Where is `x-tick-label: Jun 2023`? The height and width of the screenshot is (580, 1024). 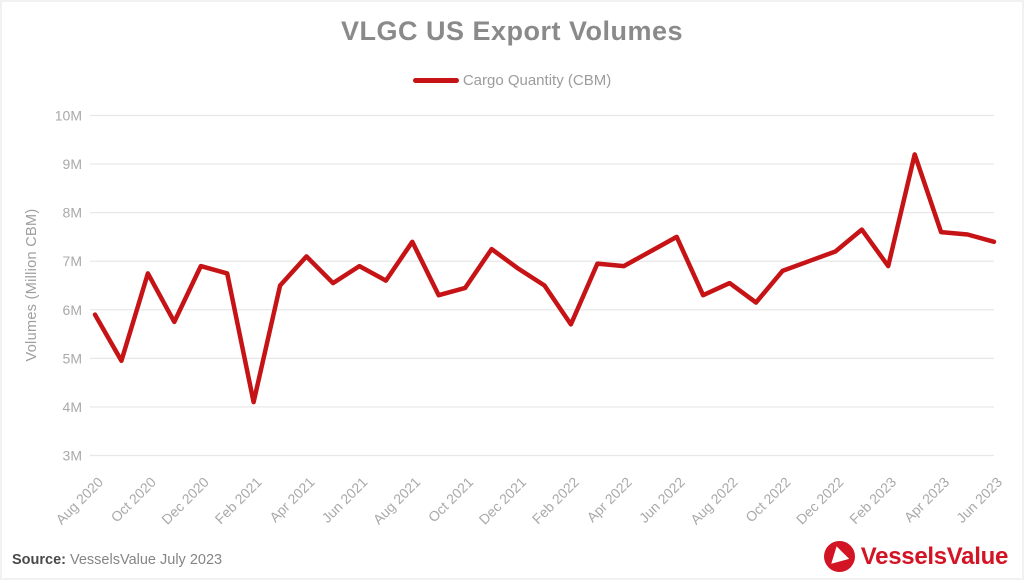
x-tick-label: Jun 2023 is located at coordinates (979, 500).